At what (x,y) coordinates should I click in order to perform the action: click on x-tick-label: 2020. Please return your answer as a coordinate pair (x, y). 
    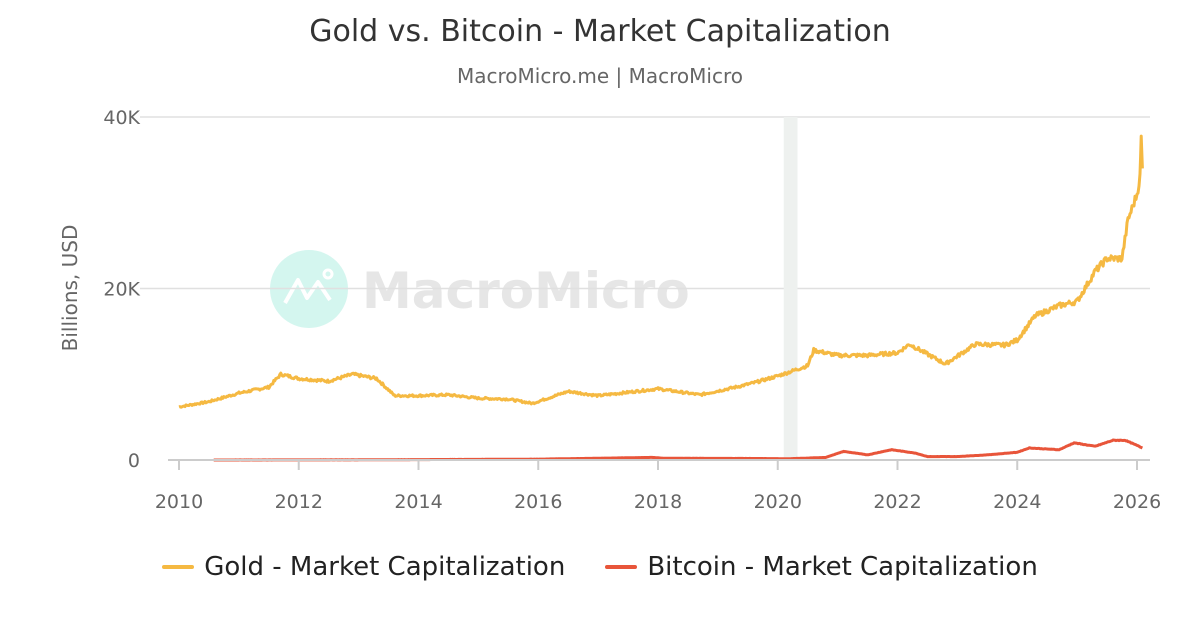
    Looking at the image, I should click on (778, 502).